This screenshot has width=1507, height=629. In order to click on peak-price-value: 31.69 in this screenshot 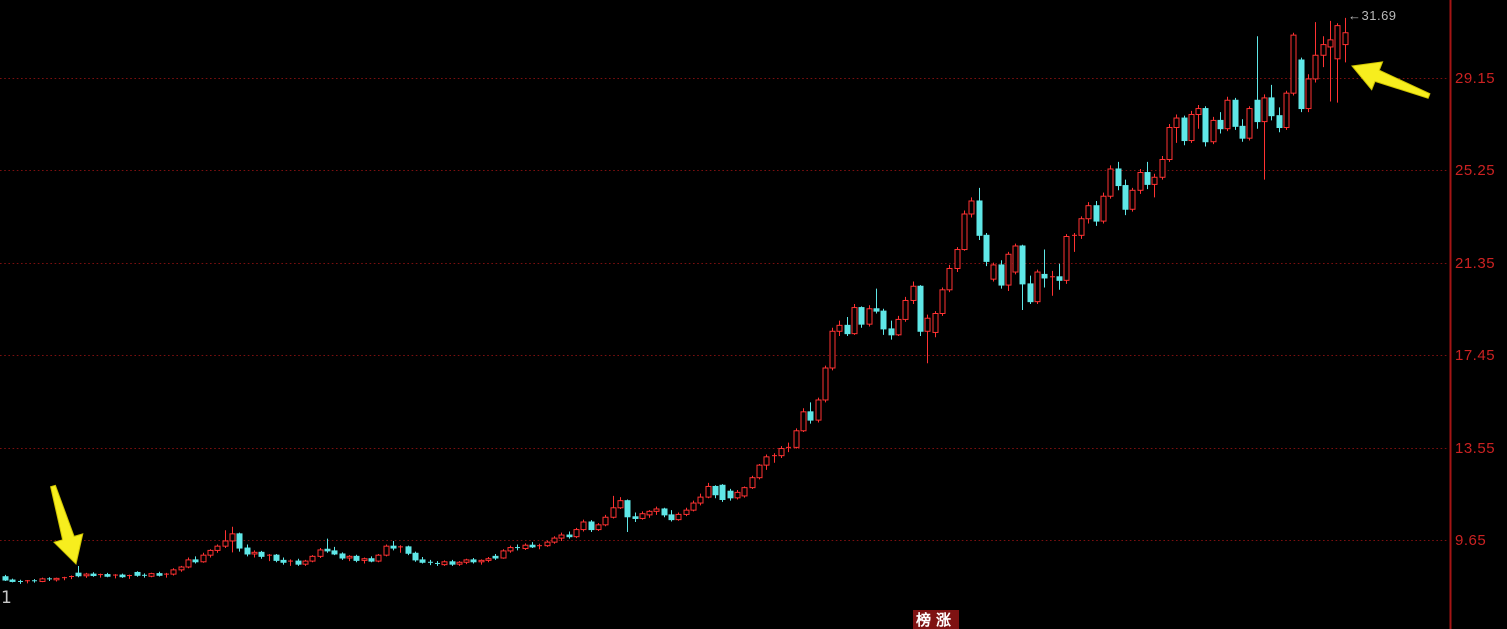, I will do `click(1379, 15)`.